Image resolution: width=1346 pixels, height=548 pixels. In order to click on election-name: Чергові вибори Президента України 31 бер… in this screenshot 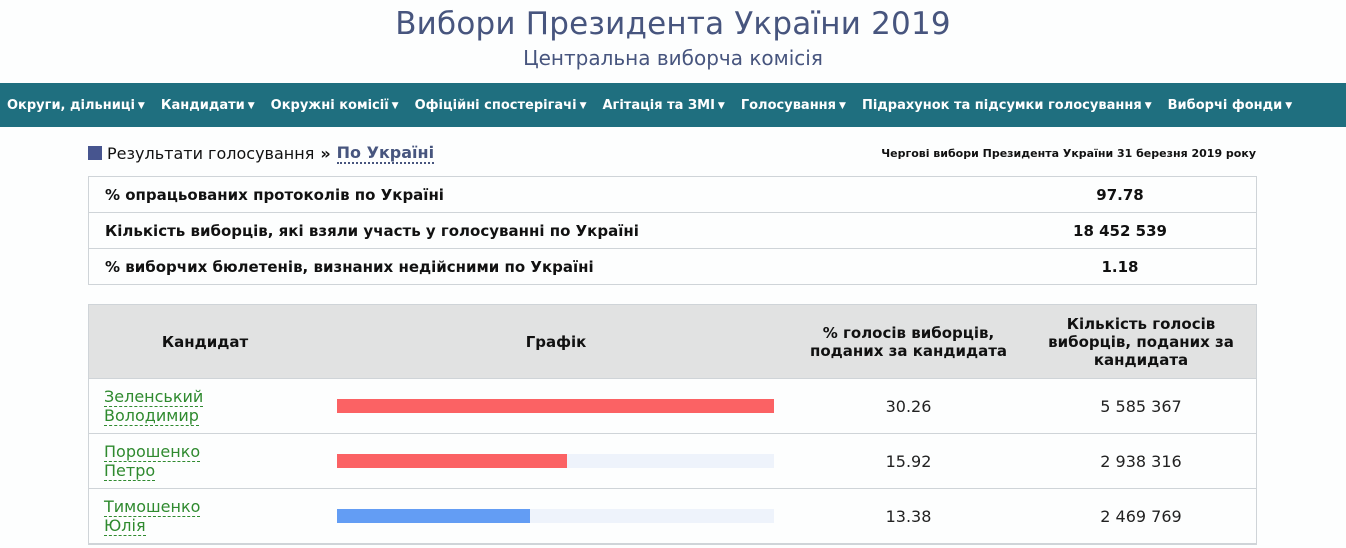, I will do `click(1068, 153)`.